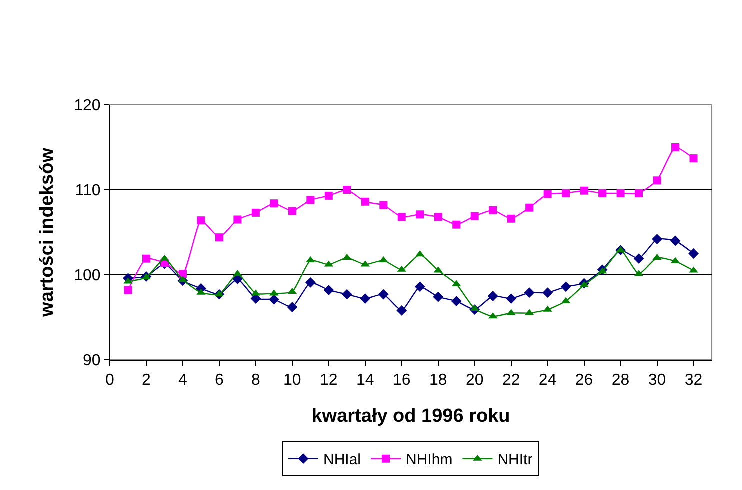 Image resolution: width=742 pixels, height=490 pixels. Describe the element at coordinates (657, 381) in the screenshot. I see `x-tick-label: 30` at that location.